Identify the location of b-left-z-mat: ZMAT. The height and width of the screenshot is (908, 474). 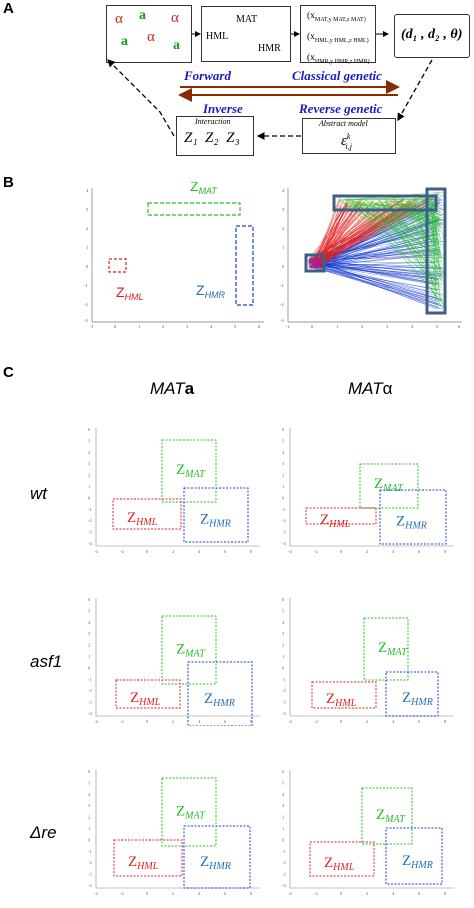
(204, 189).